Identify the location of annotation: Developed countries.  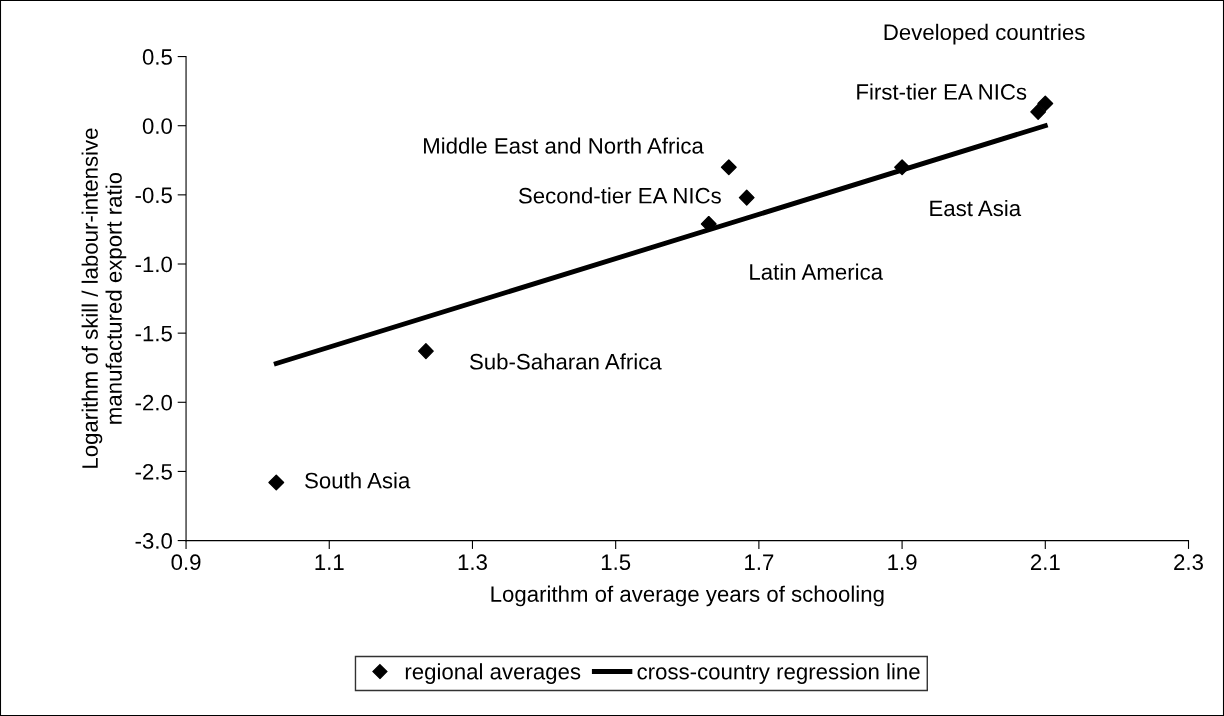
(984, 34).